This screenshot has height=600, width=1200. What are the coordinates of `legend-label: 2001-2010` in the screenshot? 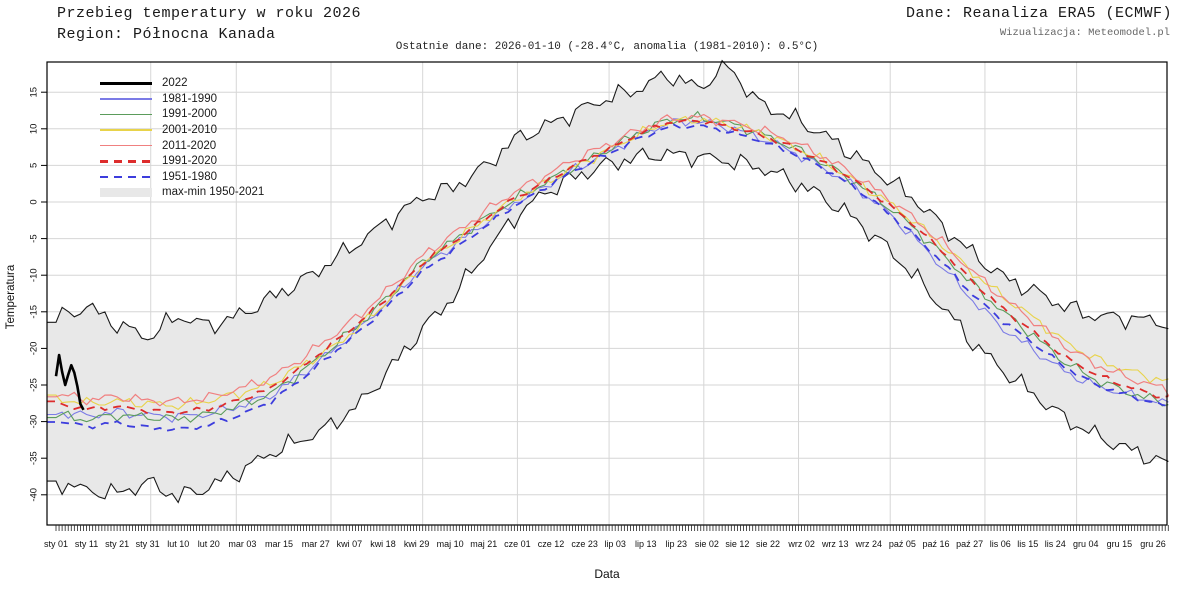 It's located at (189, 130).